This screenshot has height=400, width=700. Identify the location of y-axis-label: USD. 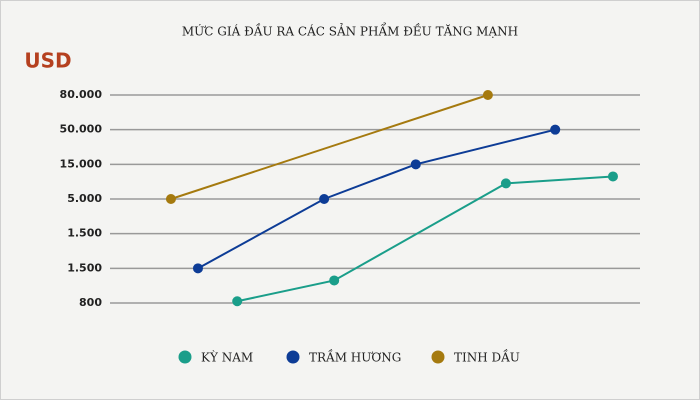
(47, 61).